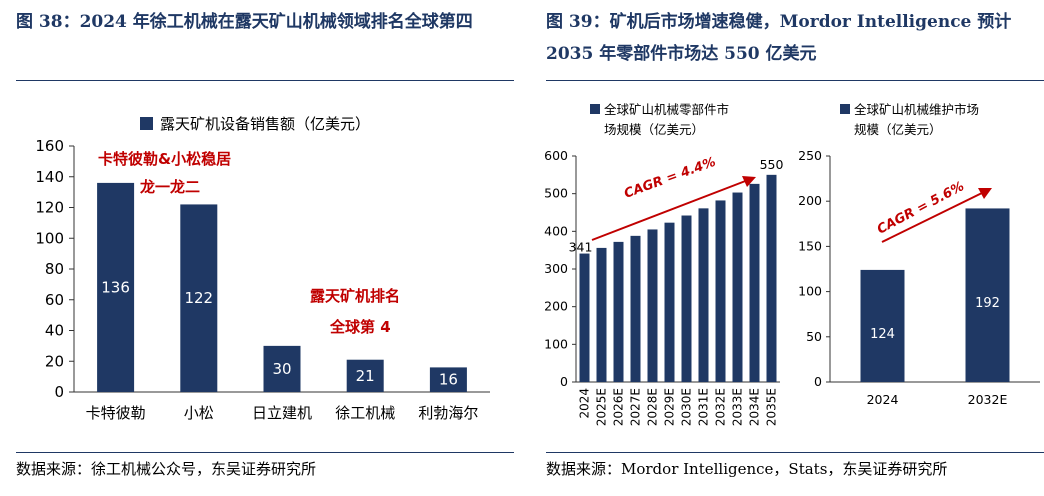 This screenshot has width=1044, height=496. Describe the element at coordinates (448, 413) in the screenshot. I see `x-tick-label: 利勃海尔` at that location.